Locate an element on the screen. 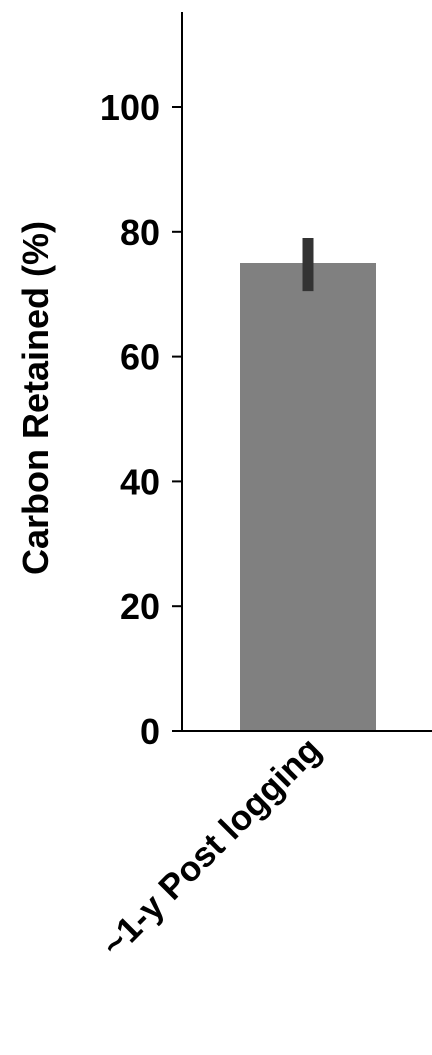 The height and width of the screenshot is (1055, 432). y-tick-label: 0 is located at coordinates (150, 731).